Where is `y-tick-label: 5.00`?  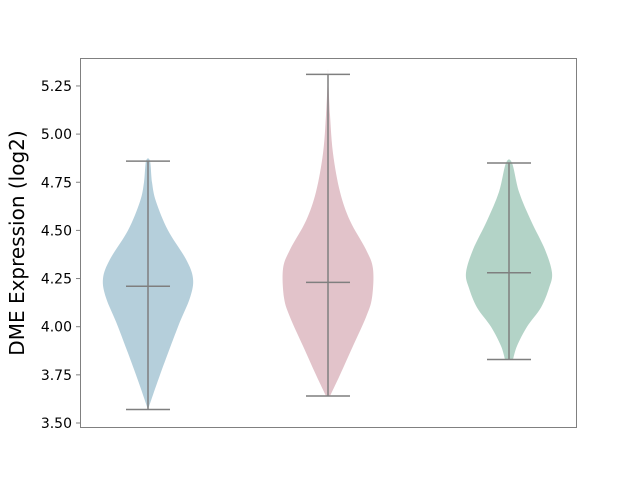 y-tick-label: 5.00 is located at coordinates (56, 135).